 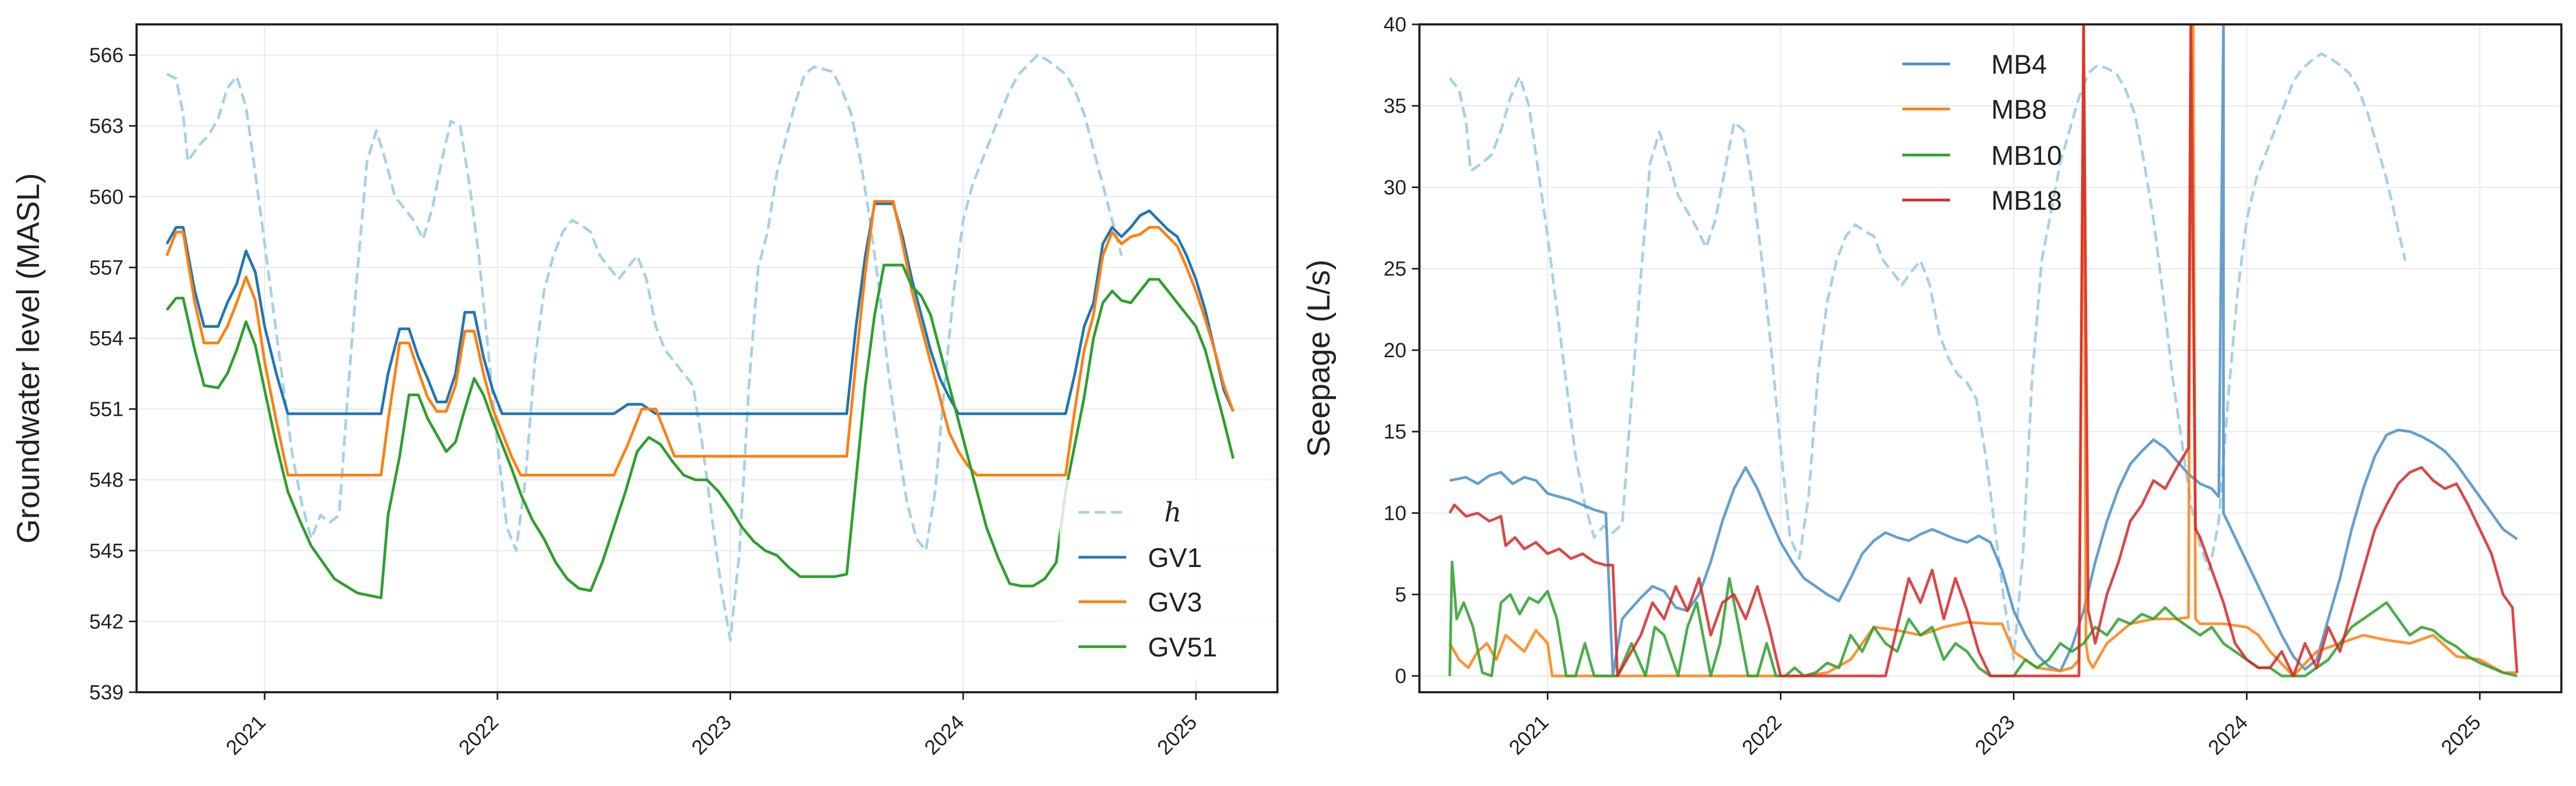 I want to click on y-tick-label: 539, so click(x=106, y=692).